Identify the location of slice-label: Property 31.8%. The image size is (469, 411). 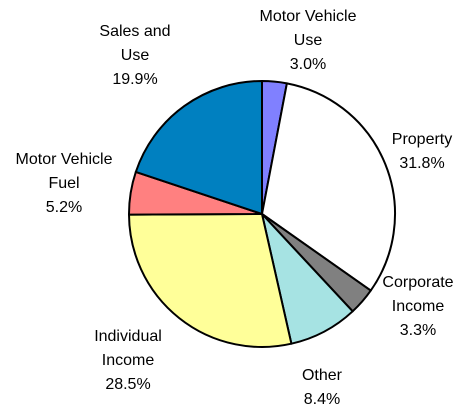
(422, 152).